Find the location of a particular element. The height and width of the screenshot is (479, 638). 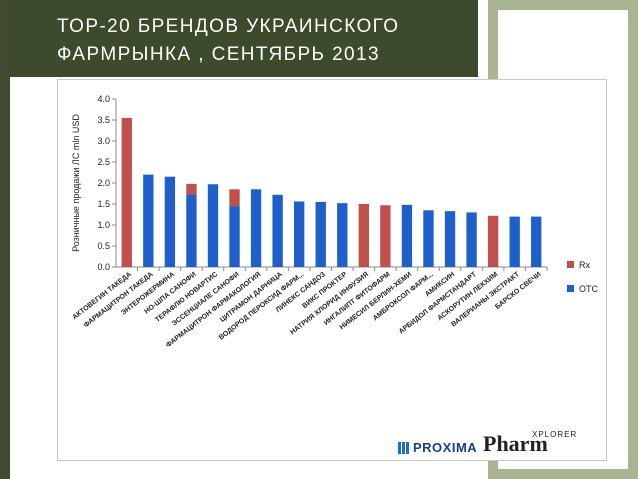

pharm-logo: Pharm is located at coordinates (515, 443).